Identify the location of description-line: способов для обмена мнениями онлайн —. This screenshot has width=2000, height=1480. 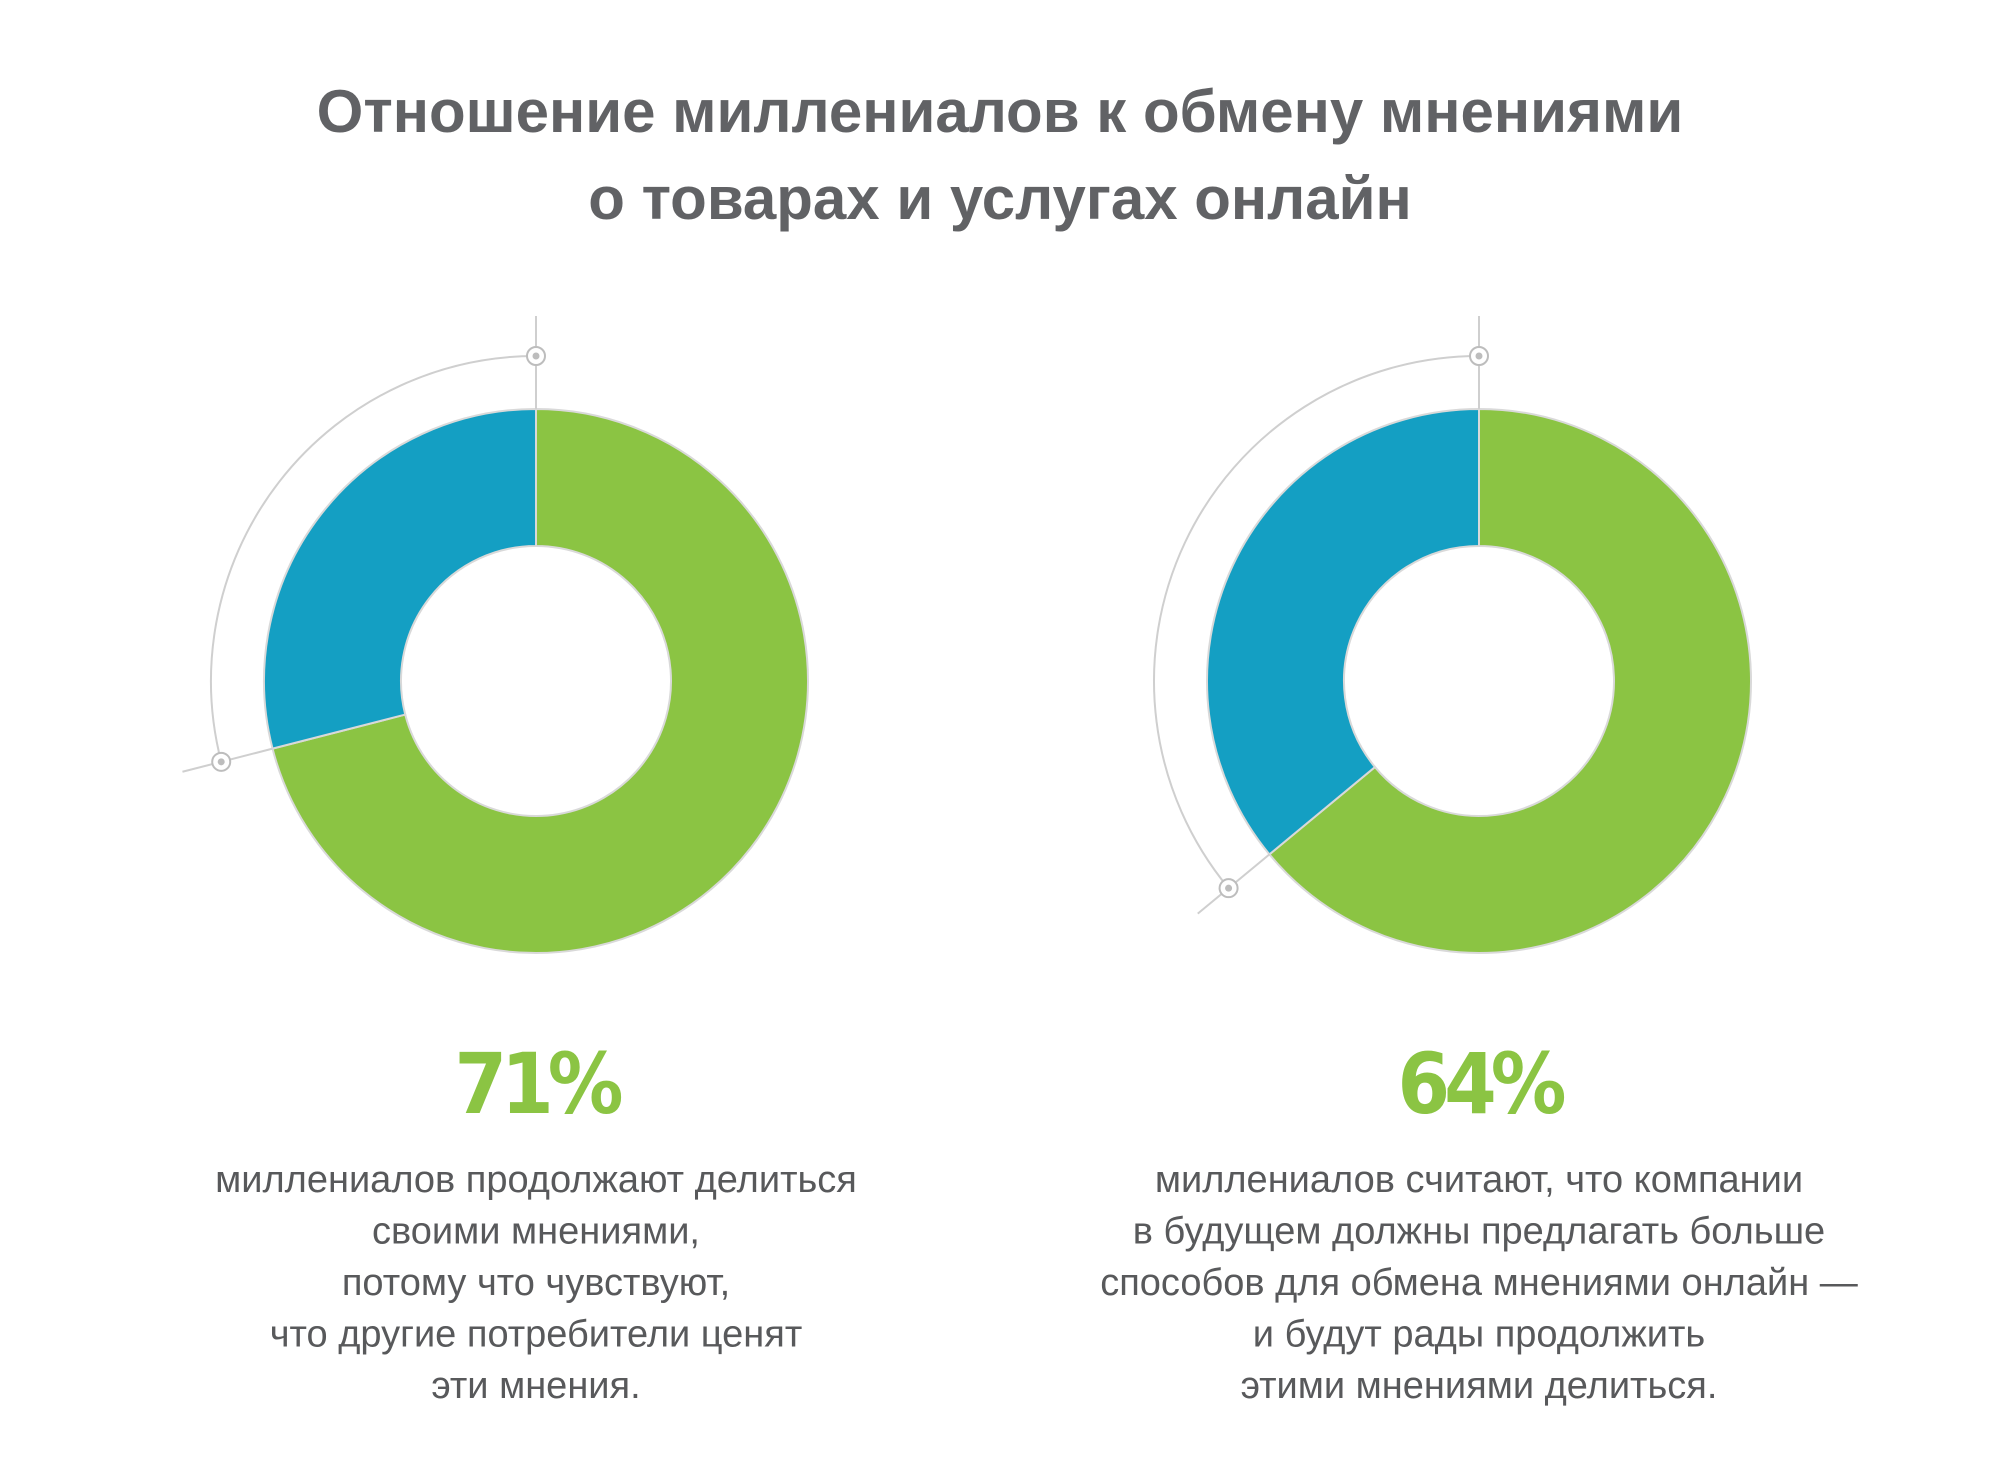
(1479, 1283).